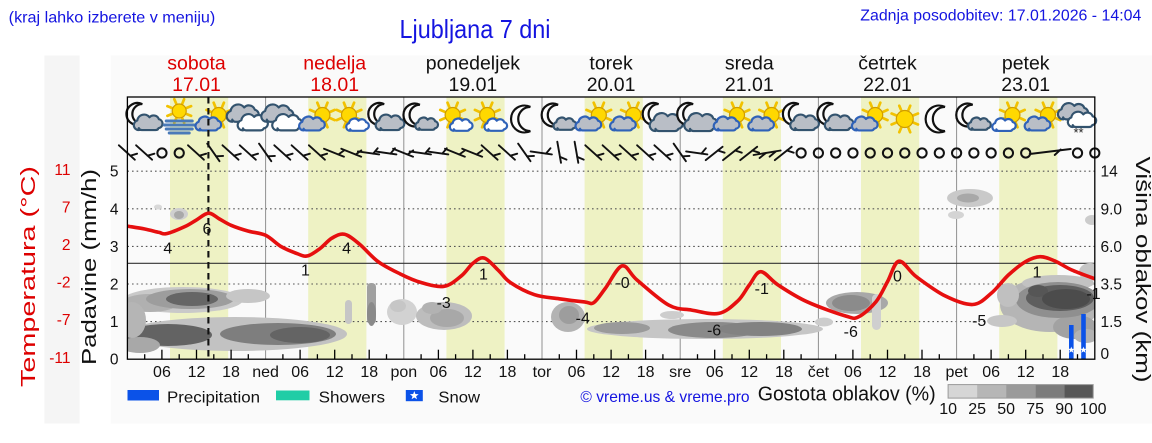  Describe the element at coordinates (59, 358) in the screenshot. I see `svg-text: -11` at that location.